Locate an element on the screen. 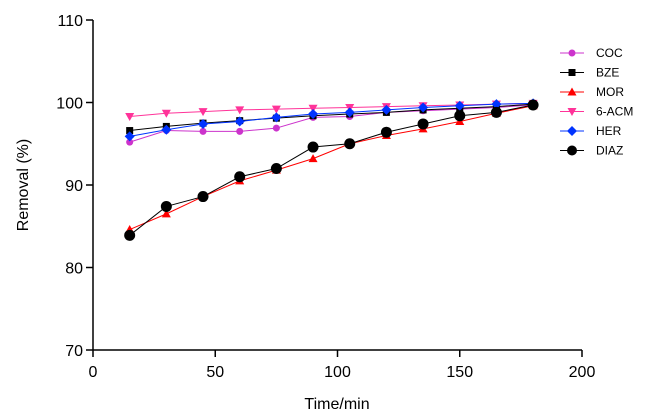 The image size is (660, 413). x-axis-title: Time/min is located at coordinates (336, 404).